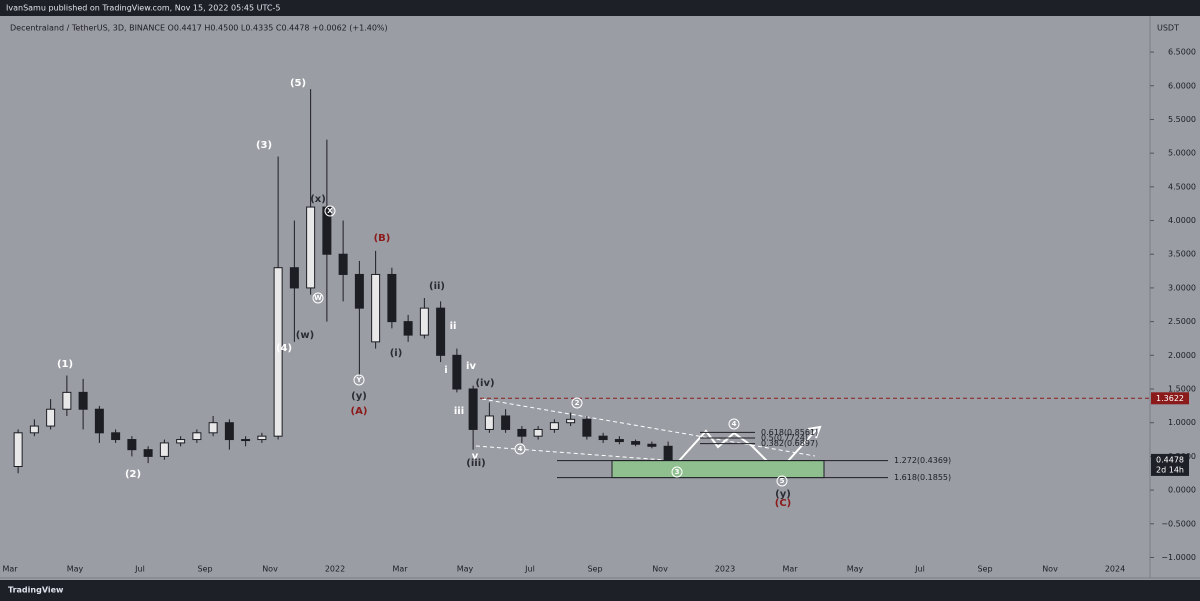  Describe the element at coordinates (298, 83) in the screenshot. I see `annotation: (5)` at that location.